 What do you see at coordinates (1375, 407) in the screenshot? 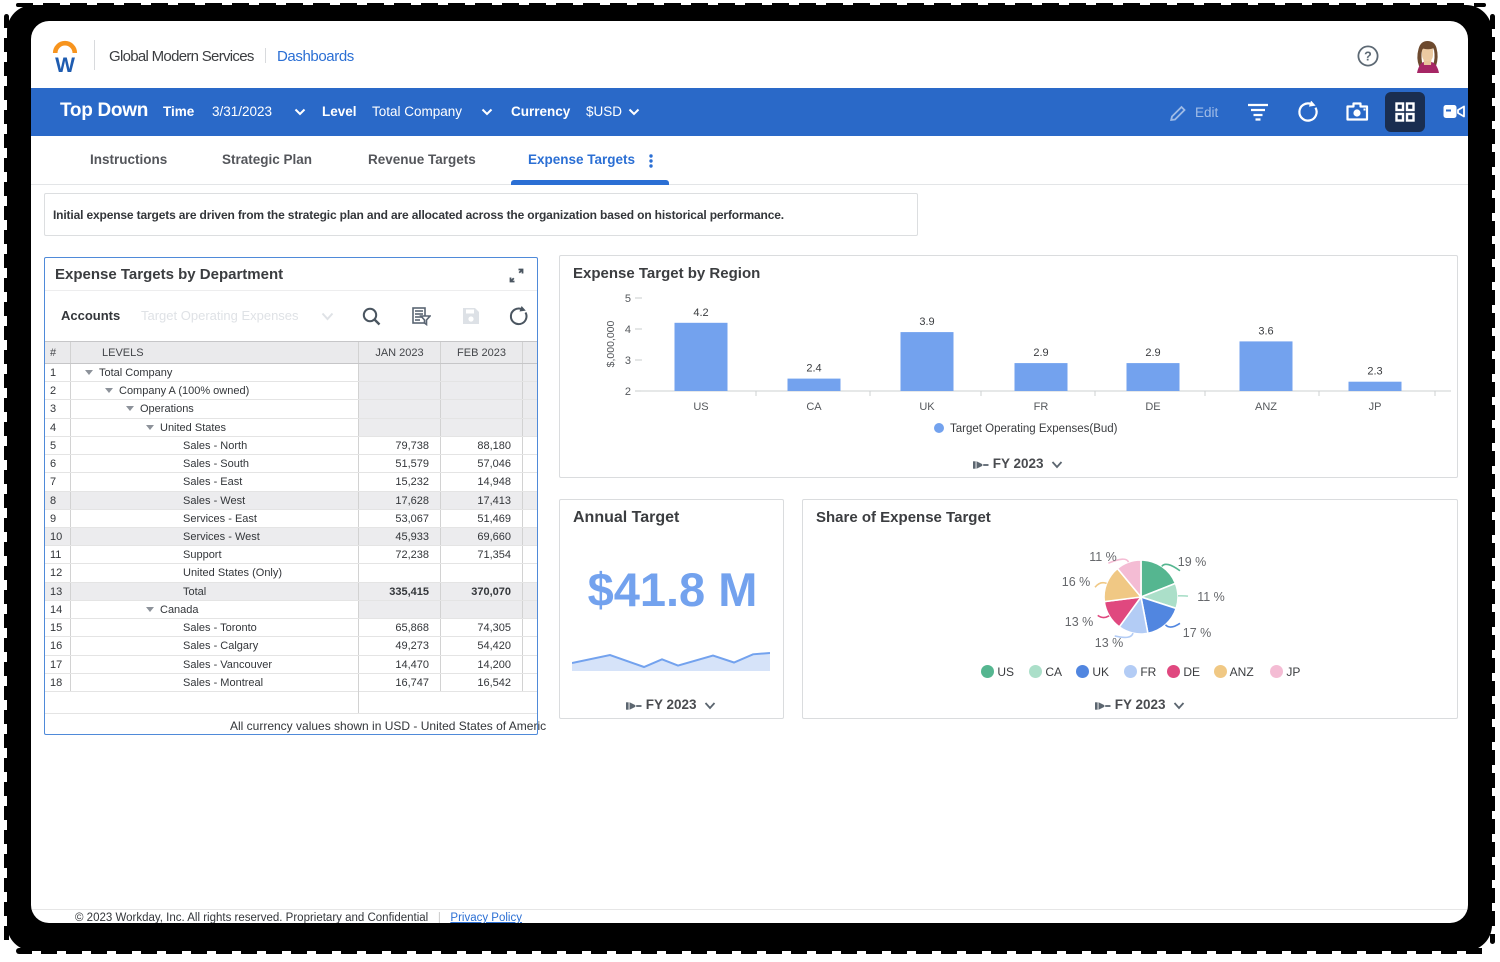
I see `svg-text: JP` at bounding box center [1375, 407].